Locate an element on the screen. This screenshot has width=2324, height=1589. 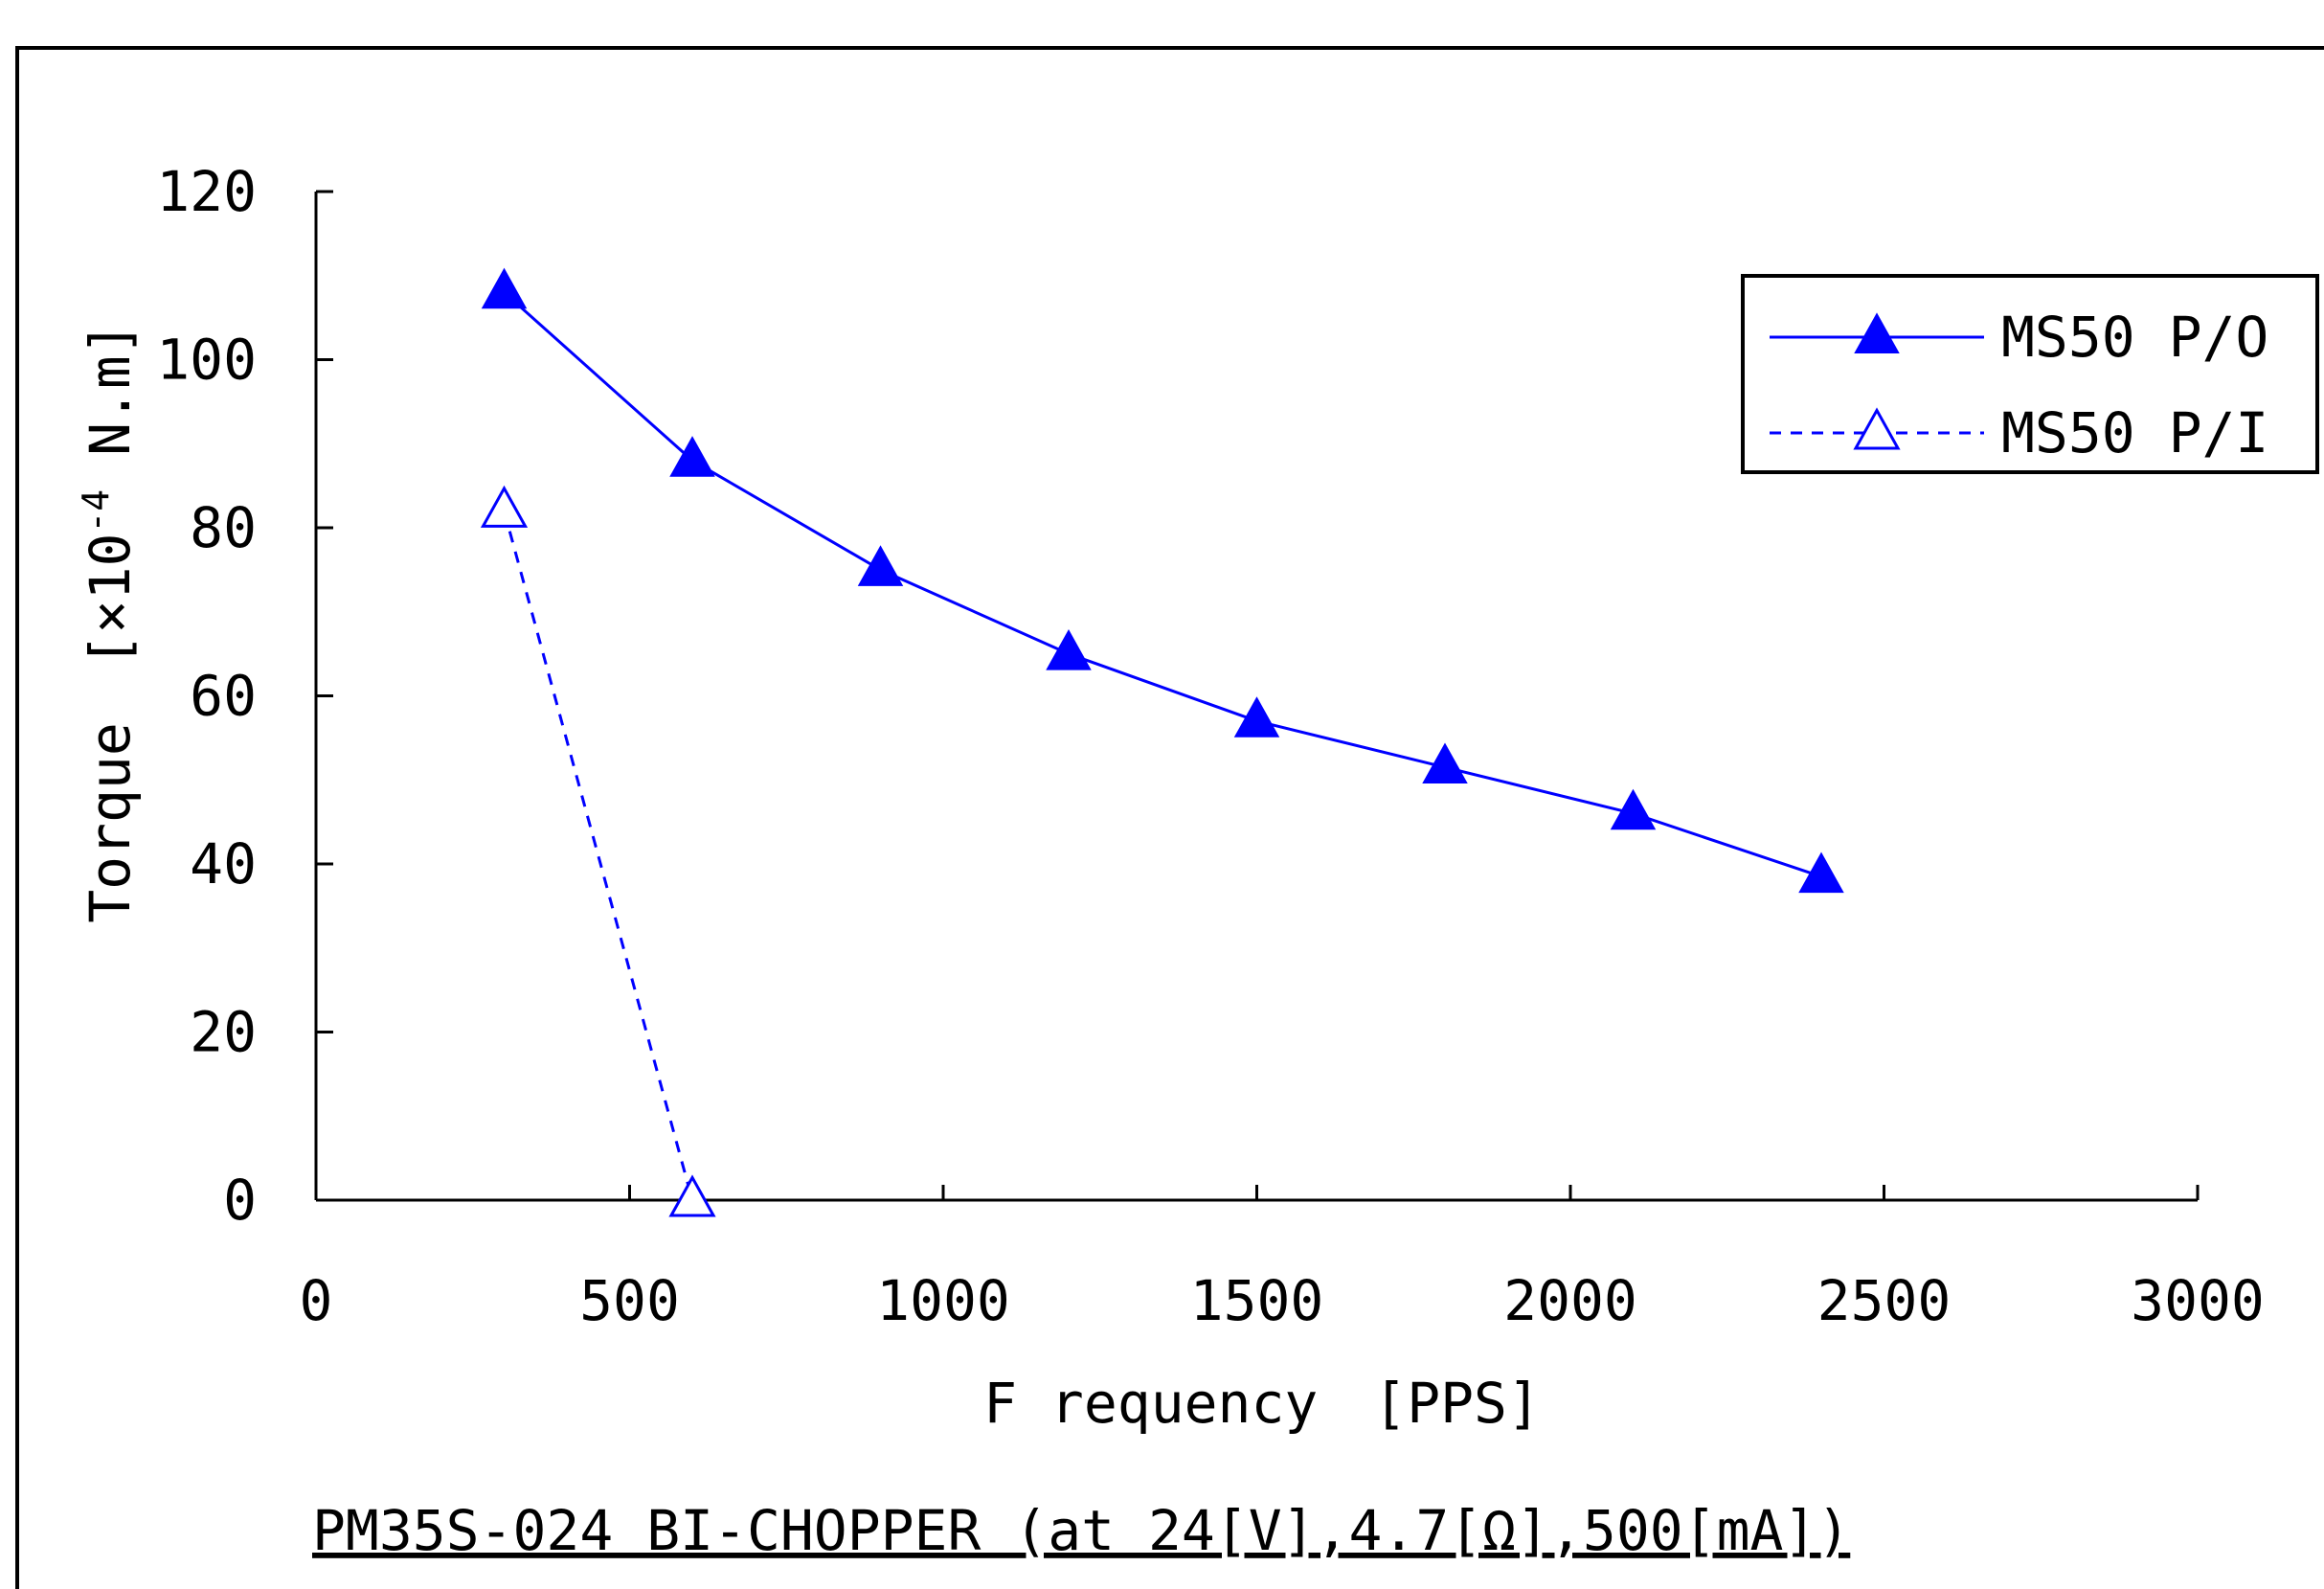
y-tick-label: 0 is located at coordinates (240, 1200).